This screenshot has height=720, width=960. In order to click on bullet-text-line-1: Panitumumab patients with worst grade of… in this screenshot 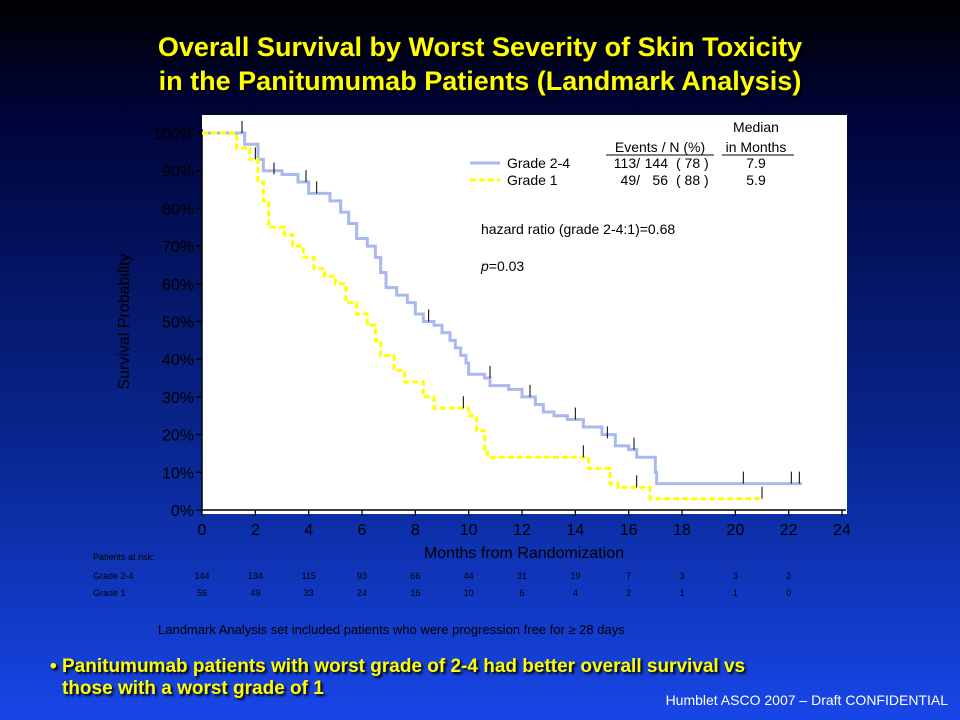, I will do `click(404, 666)`.